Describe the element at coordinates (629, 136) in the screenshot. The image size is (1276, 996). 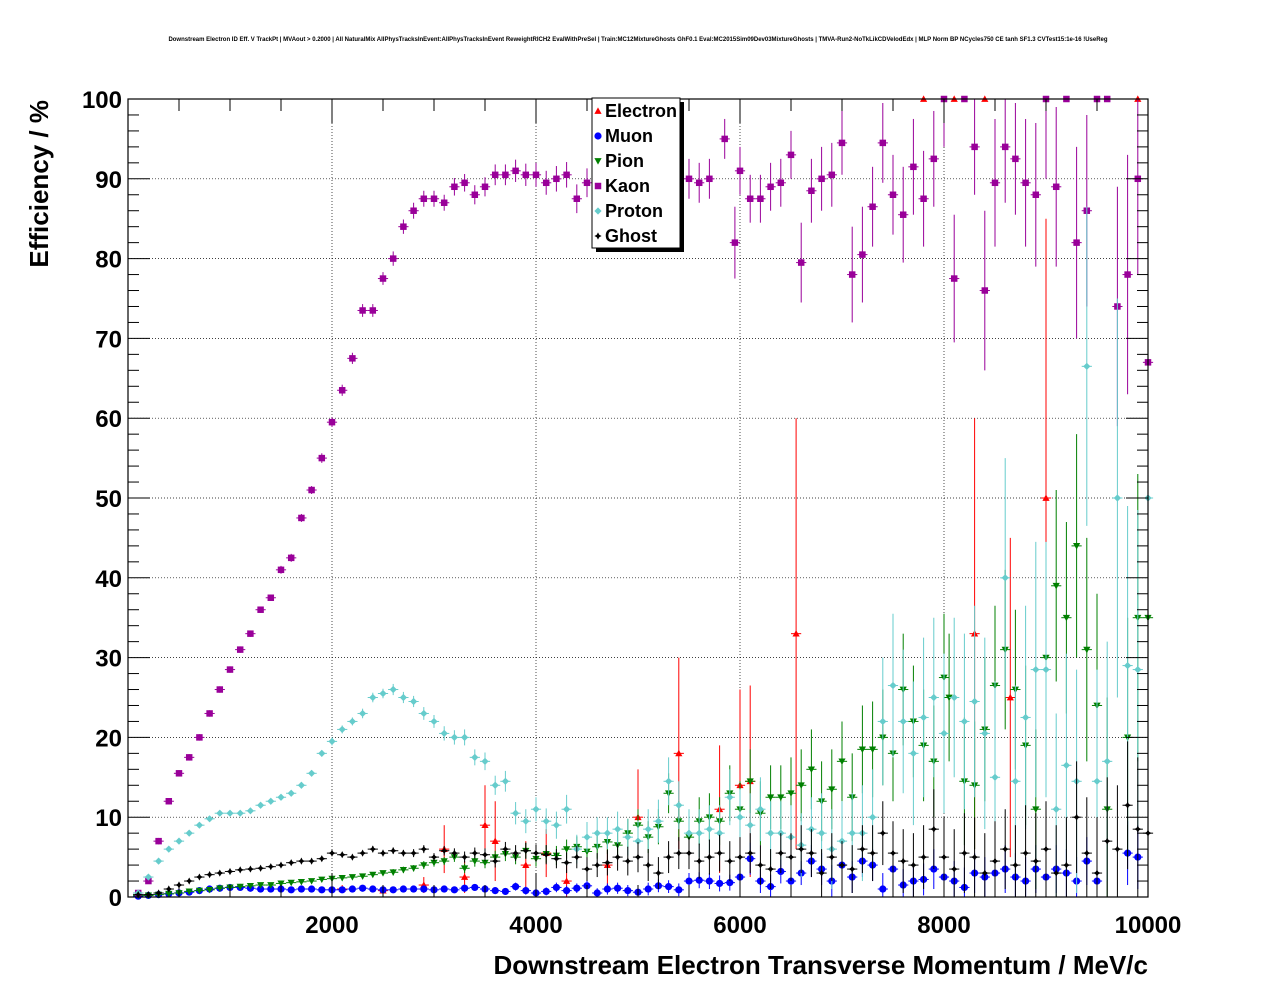
I see `legend-label-muon: Muon` at that location.